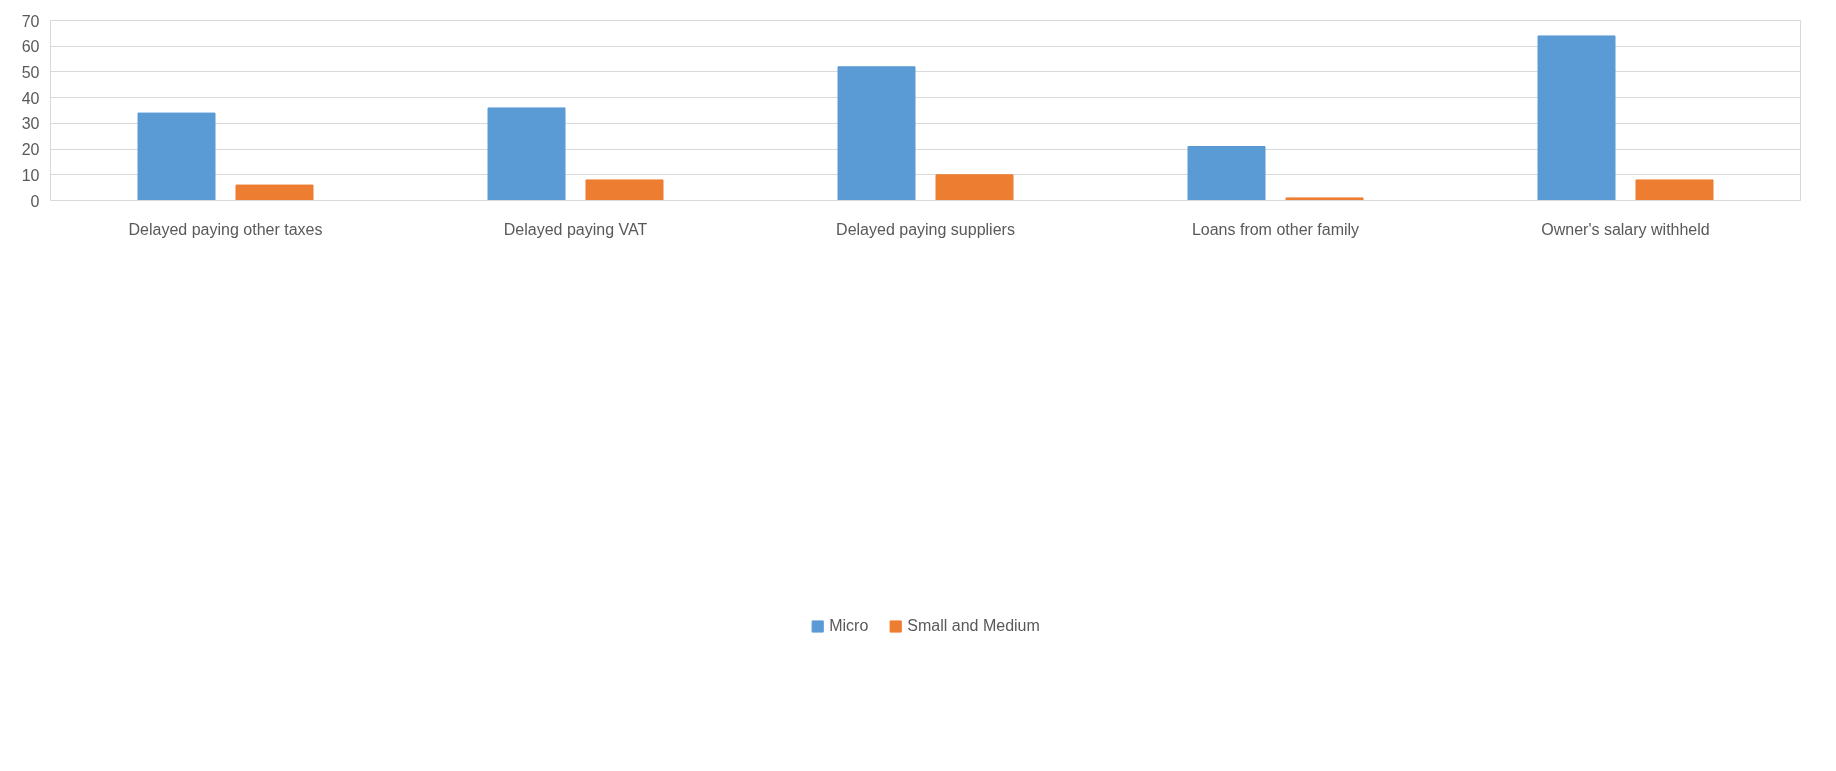  Describe the element at coordinates (30, 21) in the screenshot. I see `y-tick-label: 70` at that location.